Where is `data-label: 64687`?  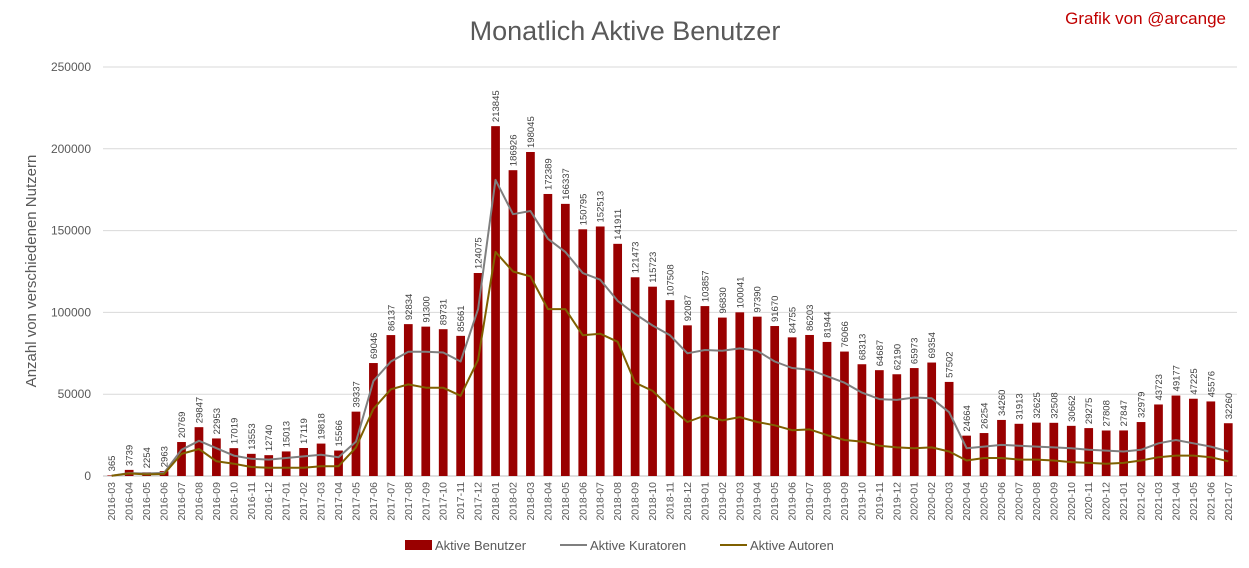 data-label: 64687 is located at coordinates (880, 353).